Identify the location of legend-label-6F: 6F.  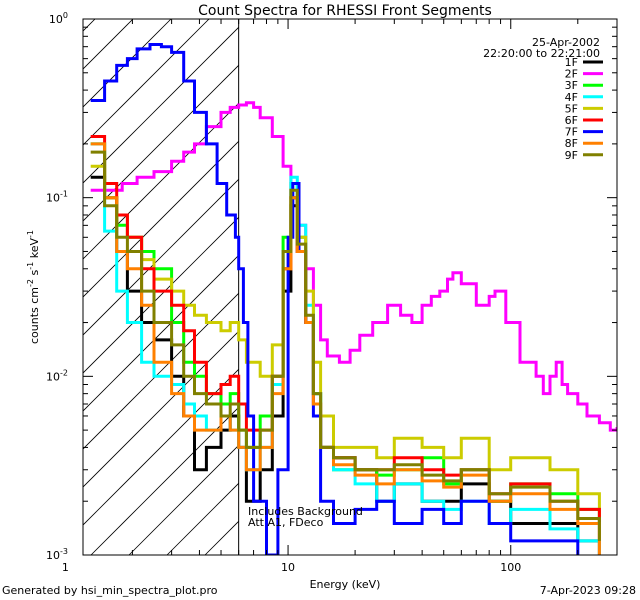
(571, 120).